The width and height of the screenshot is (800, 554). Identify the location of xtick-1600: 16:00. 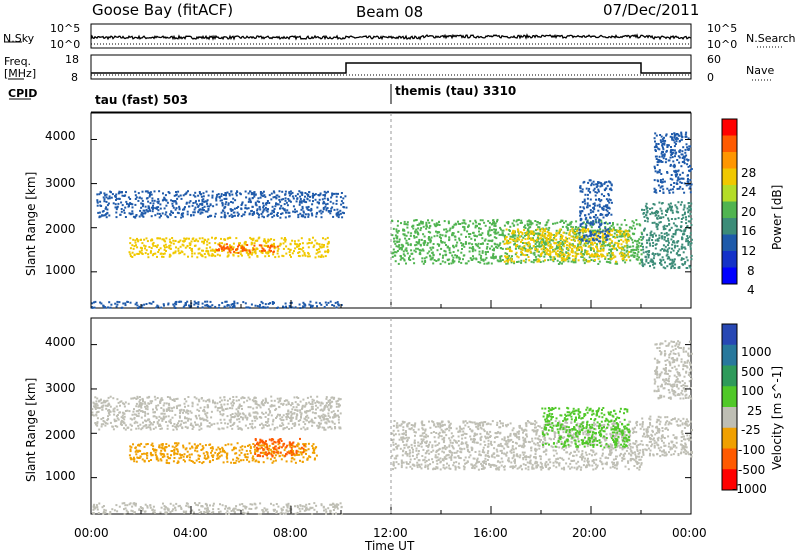
(490, 533).